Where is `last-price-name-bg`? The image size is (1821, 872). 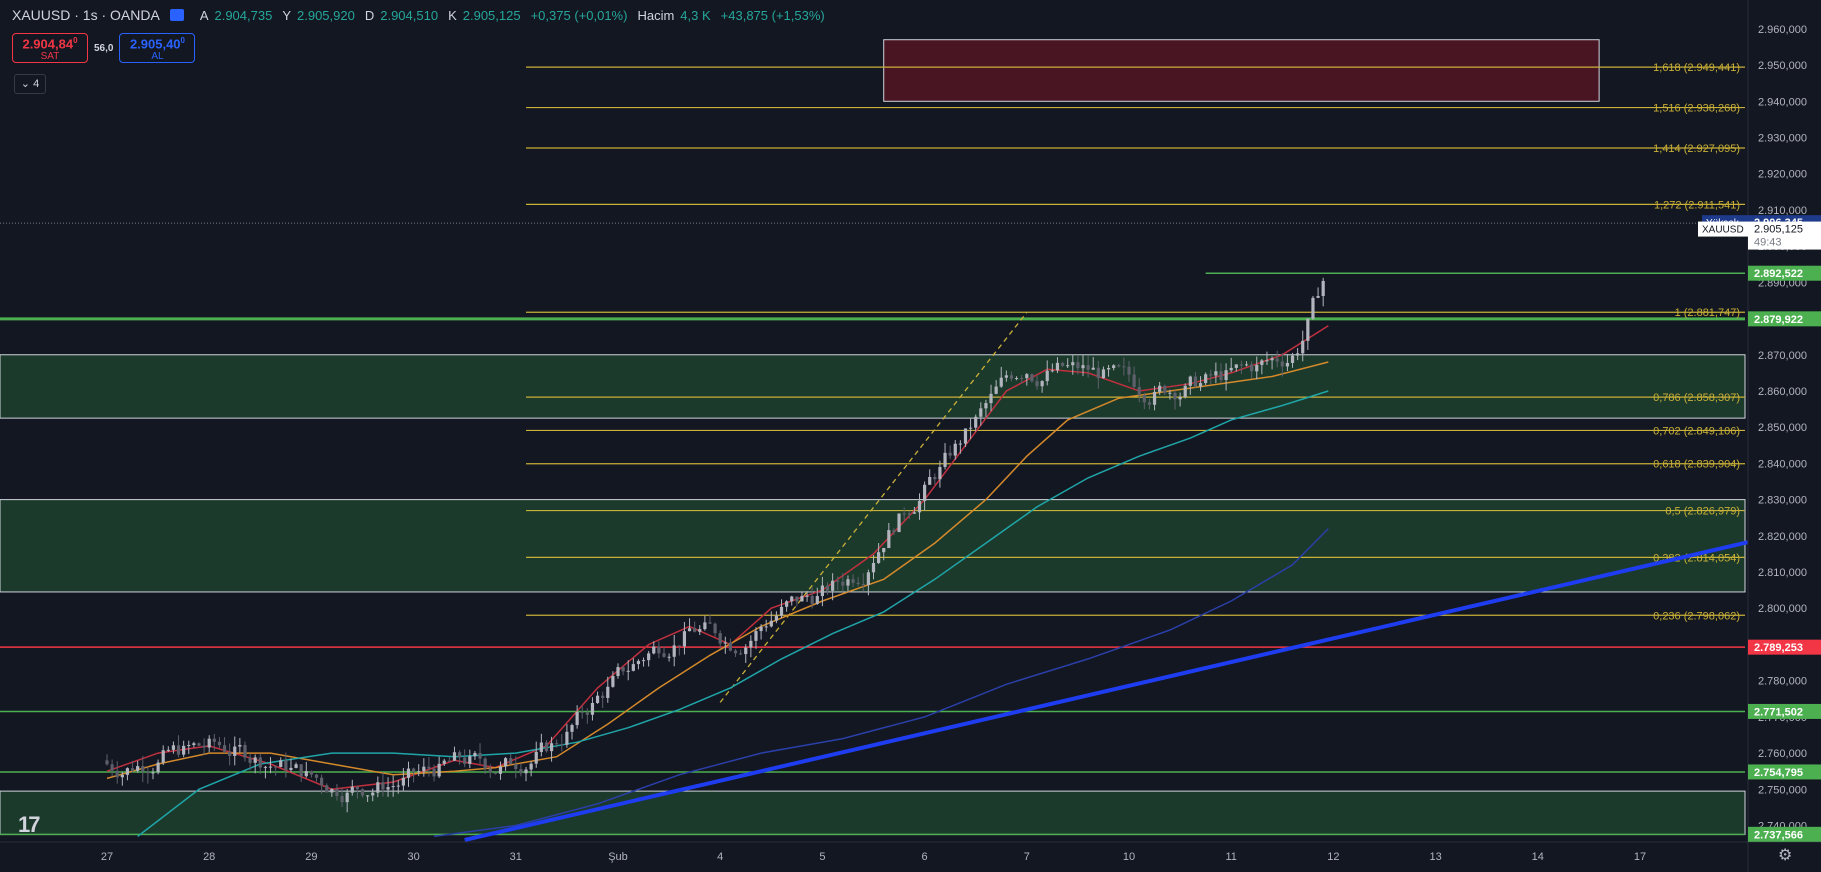
last-price-name-bg is located at coordinates (1723, 229).